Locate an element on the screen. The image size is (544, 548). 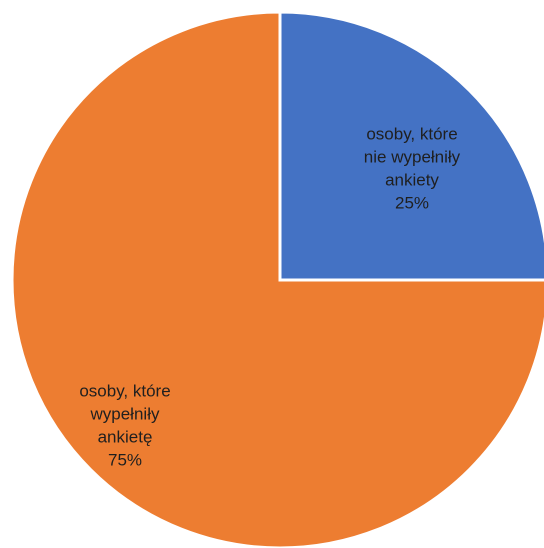
pie-slice-label-0: osoby, które nie wypełniły ankiety 25% is located at coordinates (412, 169).